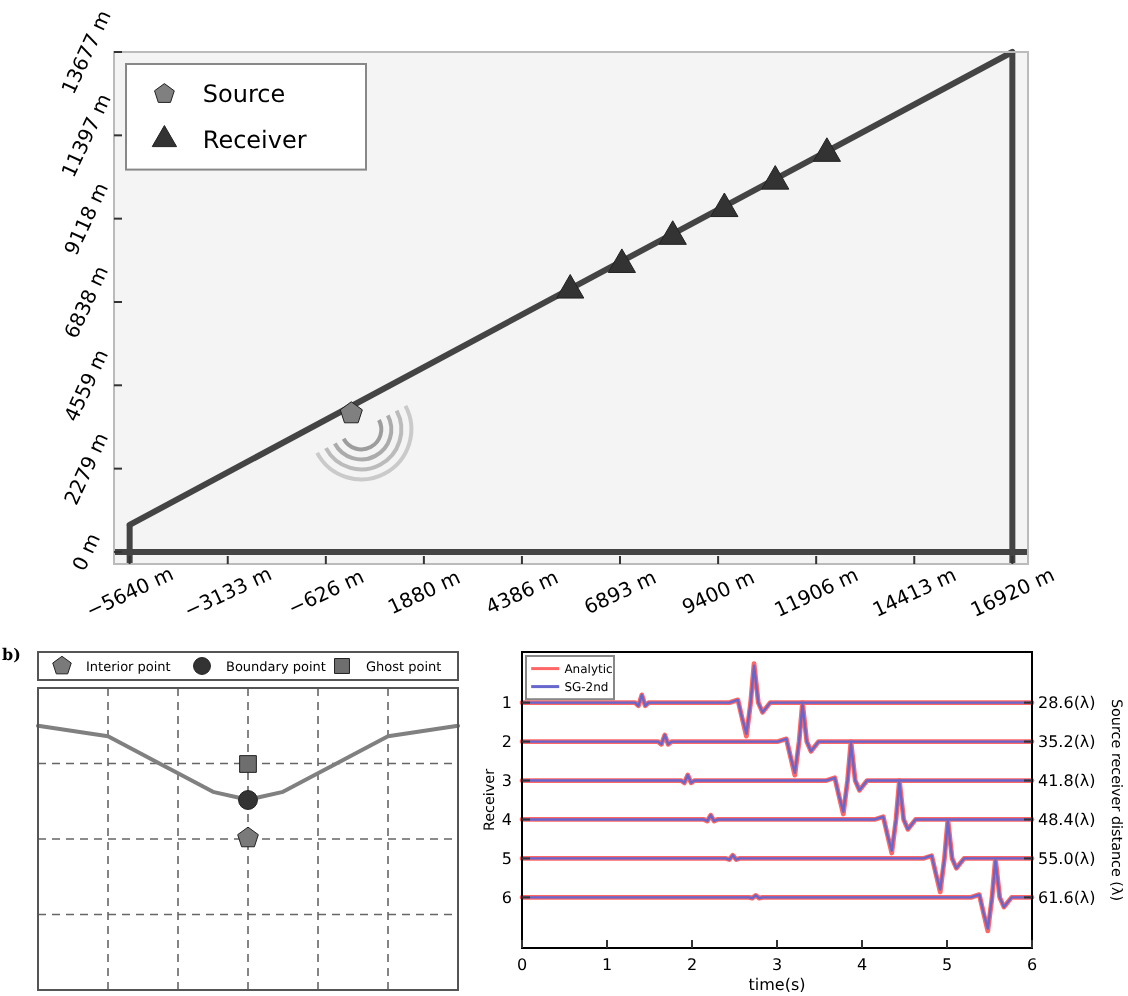 This screenshot has height=996, width=1128. Describe the element at coordinates (506, 742) in the screenshot. I see `y-tick-label: 2` at that location.